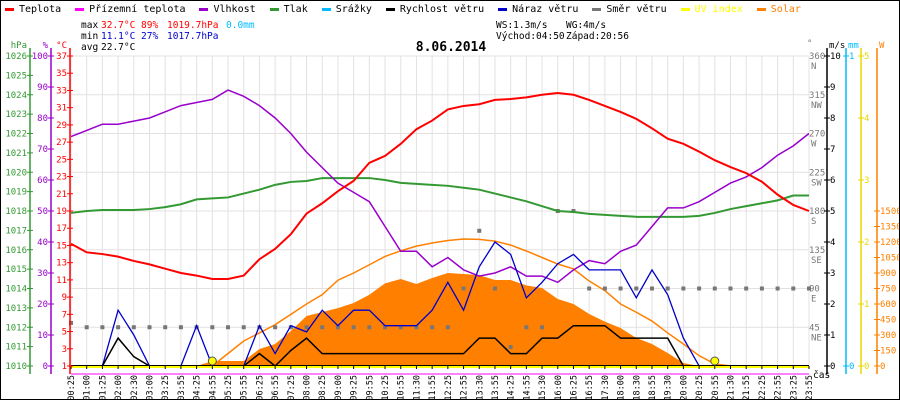  I want to click on x-tick-label: 10:25, so click(386, 387).